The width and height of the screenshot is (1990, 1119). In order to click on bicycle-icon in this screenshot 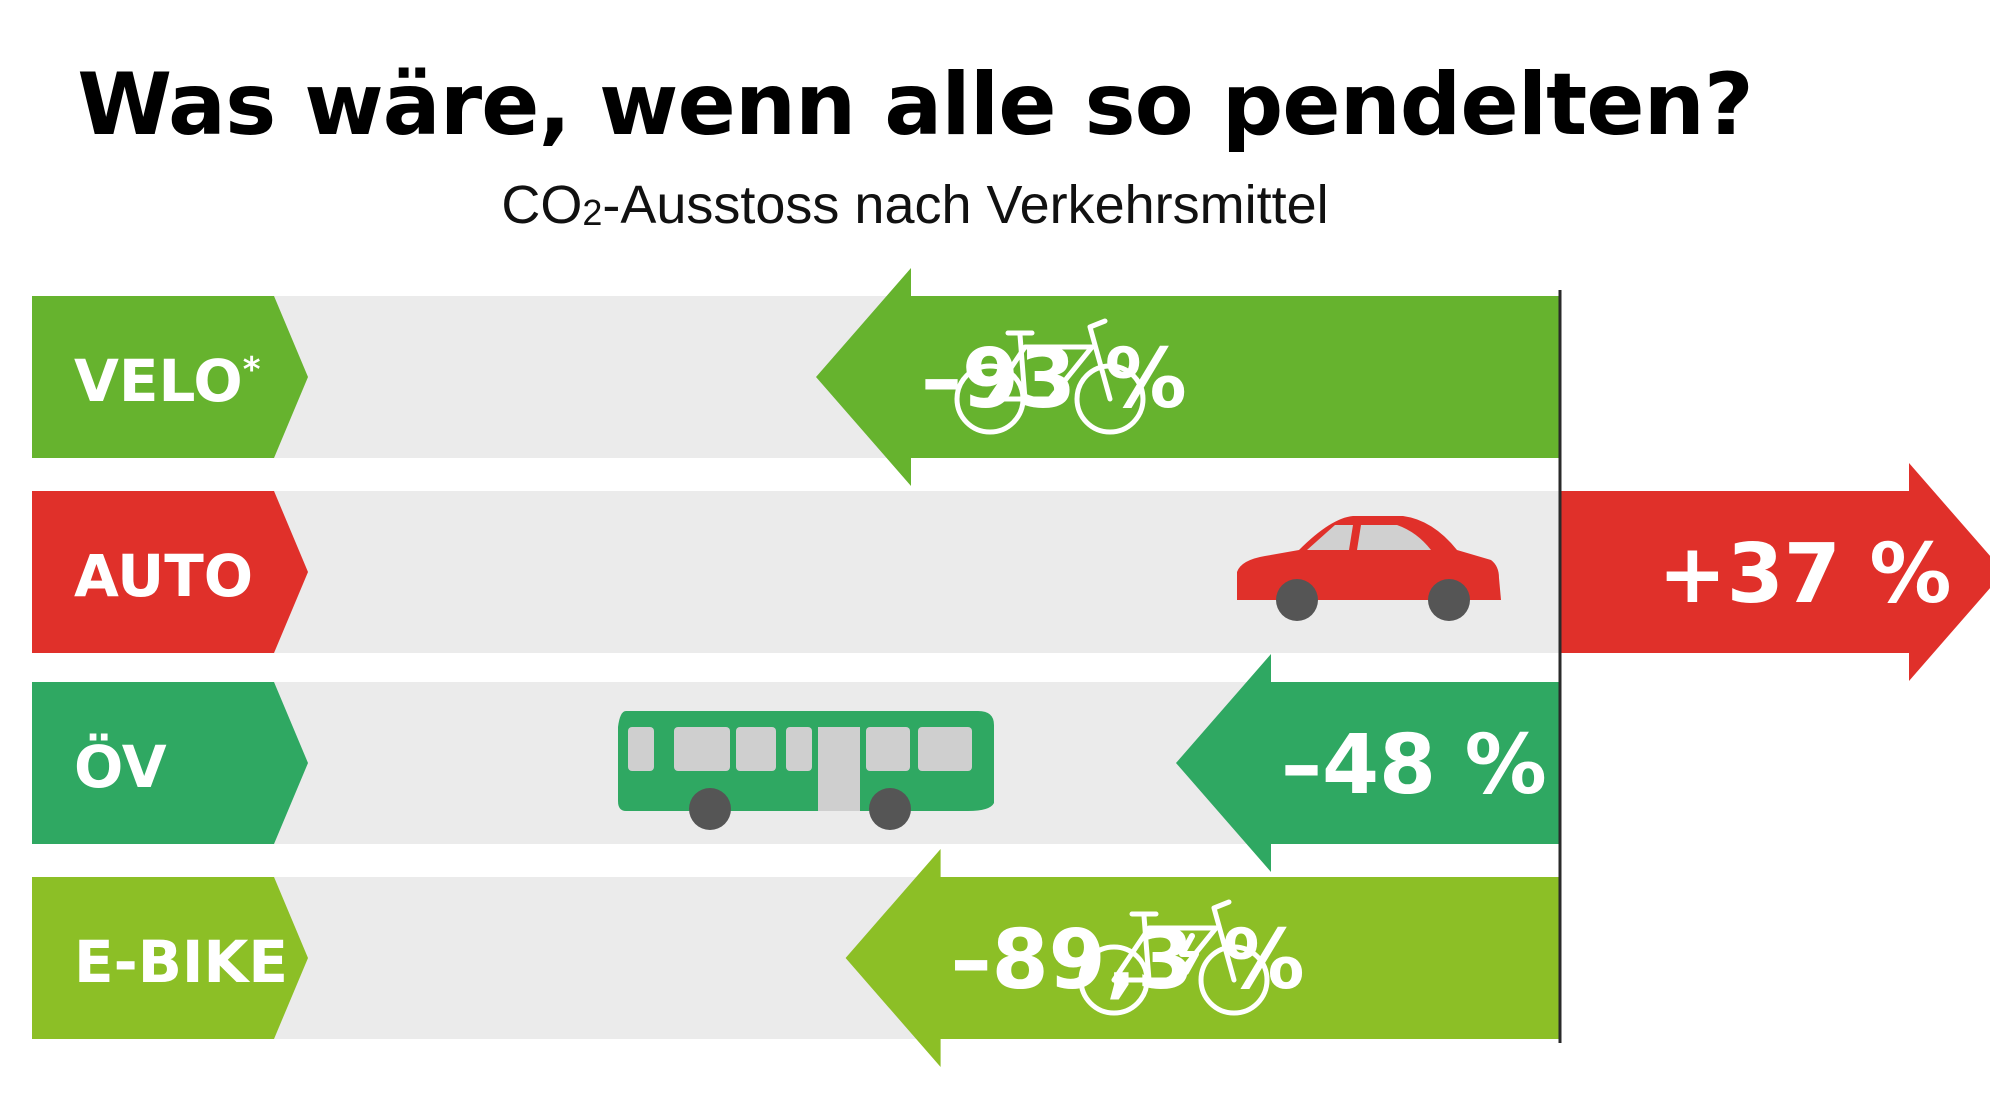, I will do `click(1050, 376)`.